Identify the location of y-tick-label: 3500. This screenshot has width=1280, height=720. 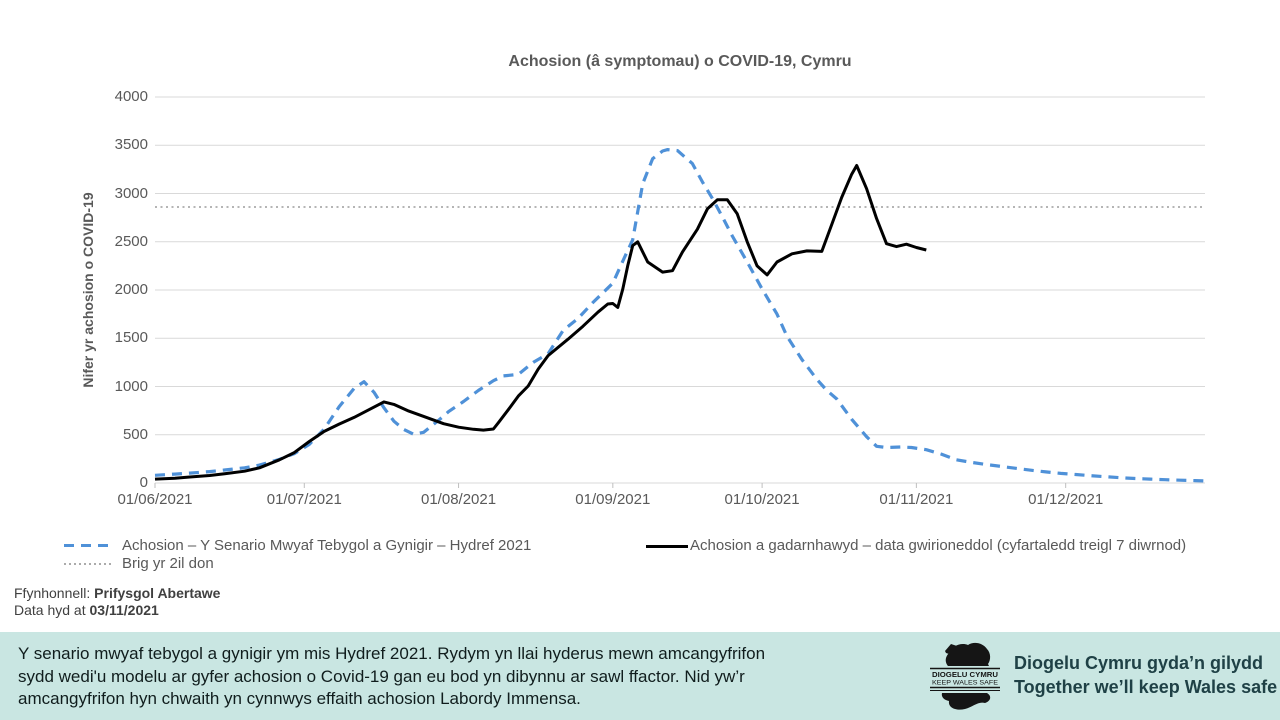
(131, 145).